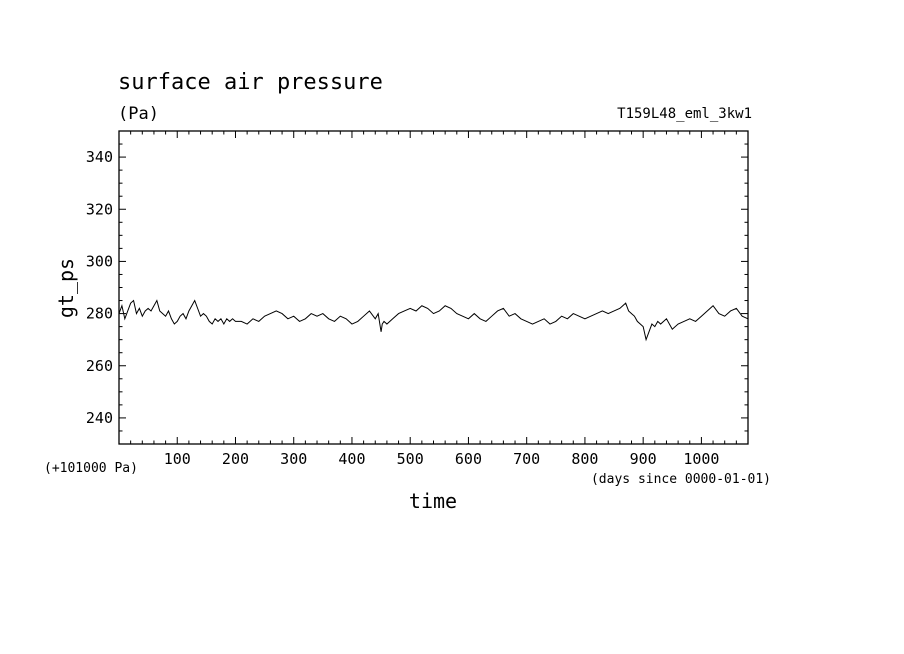 This screenshot has width=904, height=654. I want to click on x-tick-label: 700, so click(526, 459).